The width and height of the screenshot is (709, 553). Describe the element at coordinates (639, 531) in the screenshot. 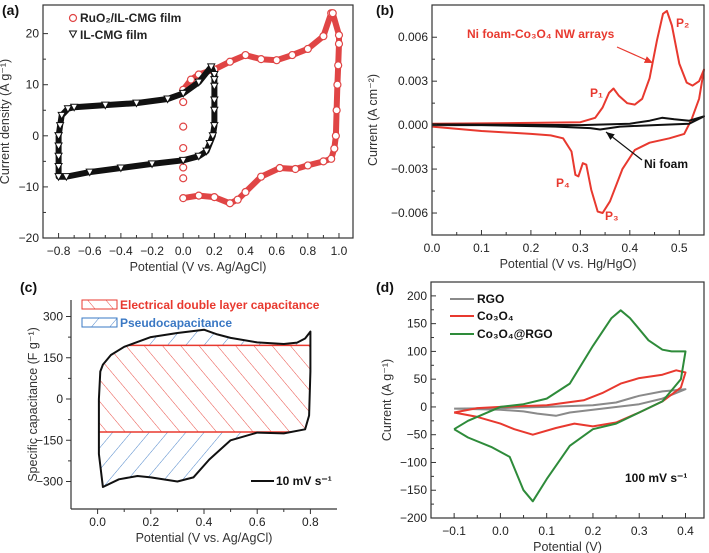

I see `x-tick-label: 0.3` at that location.